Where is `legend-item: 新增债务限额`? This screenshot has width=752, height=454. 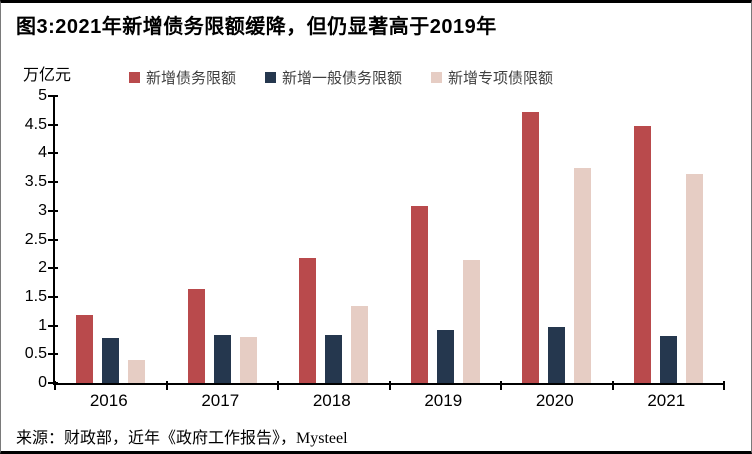
legend-item: 新增债务限额 is located at coordinates (182, 77).